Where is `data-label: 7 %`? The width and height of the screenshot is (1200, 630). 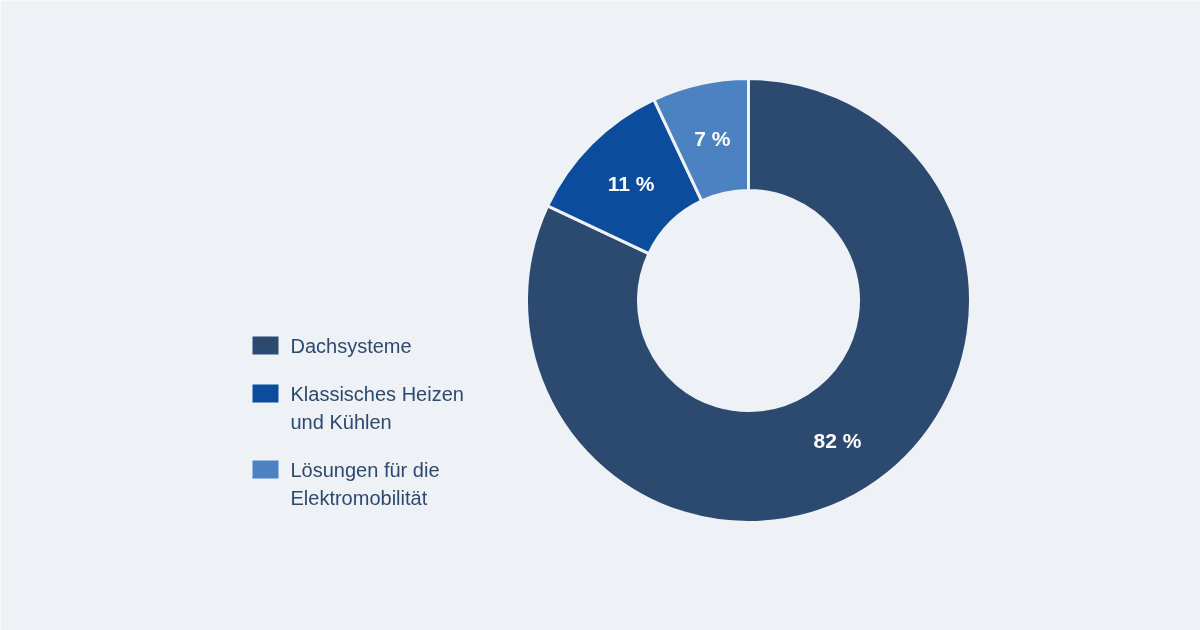
data-label: 7 % is located at coordinates (712, 138).